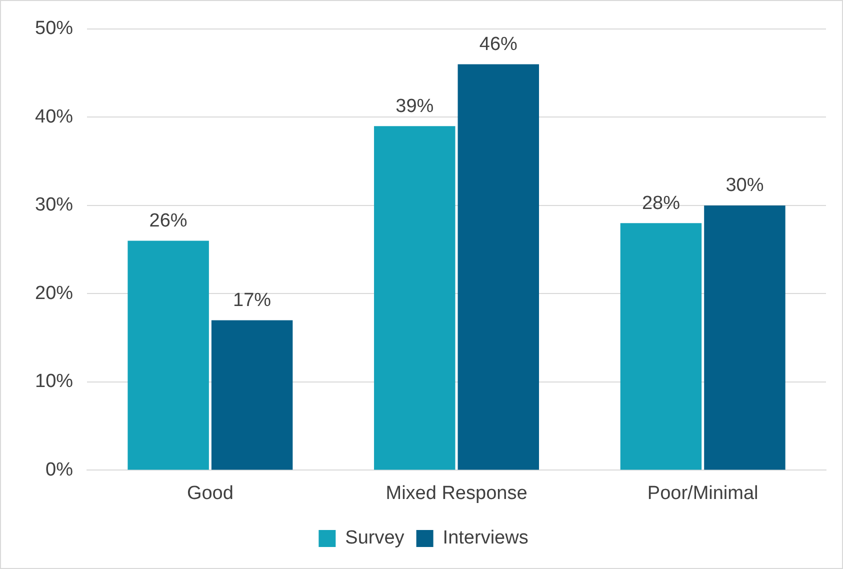 The width and height of the screenshot is (843, 569). I want to click on legend-label: Interviews, so click(485, 538).